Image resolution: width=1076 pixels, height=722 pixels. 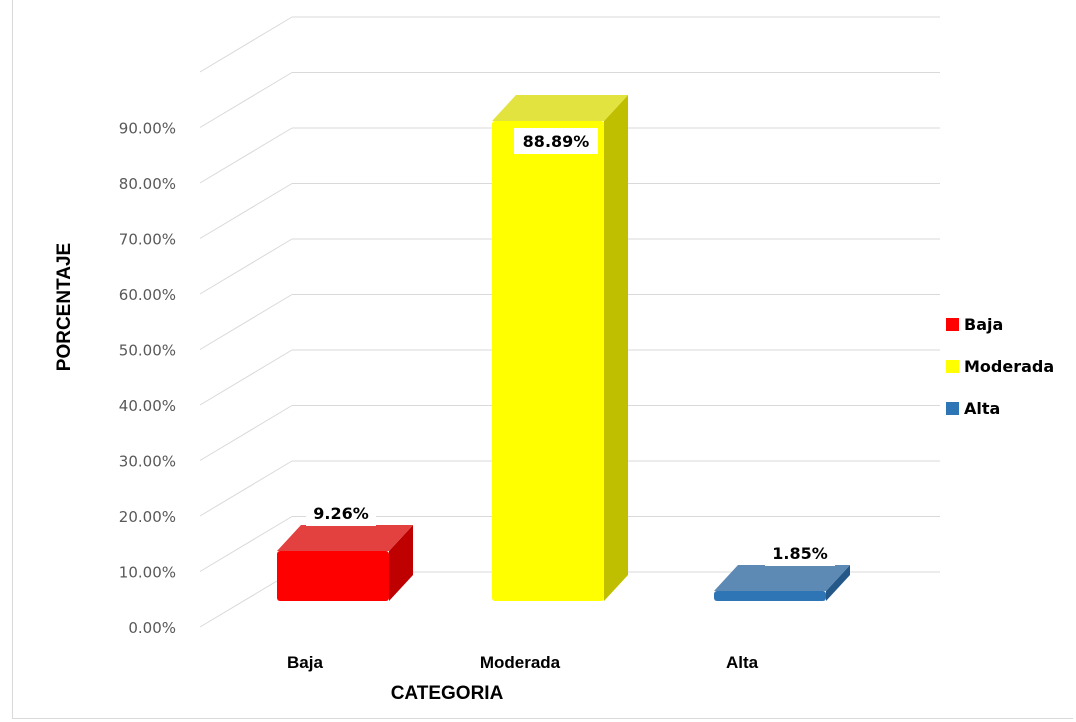 I want to click on data-label-moderada: 88.89%, so click(x=556, y=140).